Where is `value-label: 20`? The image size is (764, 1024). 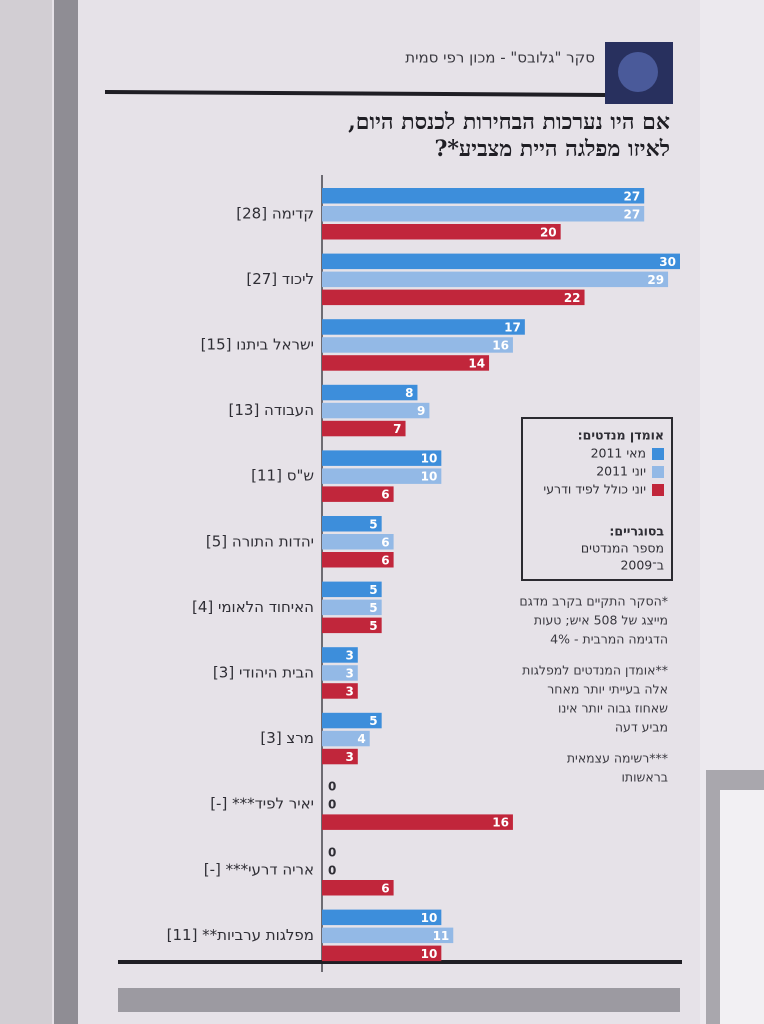
value-label: 20 is located at coordinates (548, 232).